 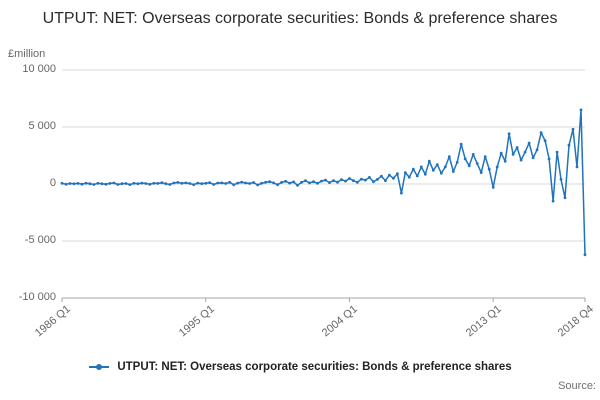 What do you see at coordinates (52, 183) in the screenshot?
I see `y-axis-tick-label: 0` at bounding box center [52, 183].